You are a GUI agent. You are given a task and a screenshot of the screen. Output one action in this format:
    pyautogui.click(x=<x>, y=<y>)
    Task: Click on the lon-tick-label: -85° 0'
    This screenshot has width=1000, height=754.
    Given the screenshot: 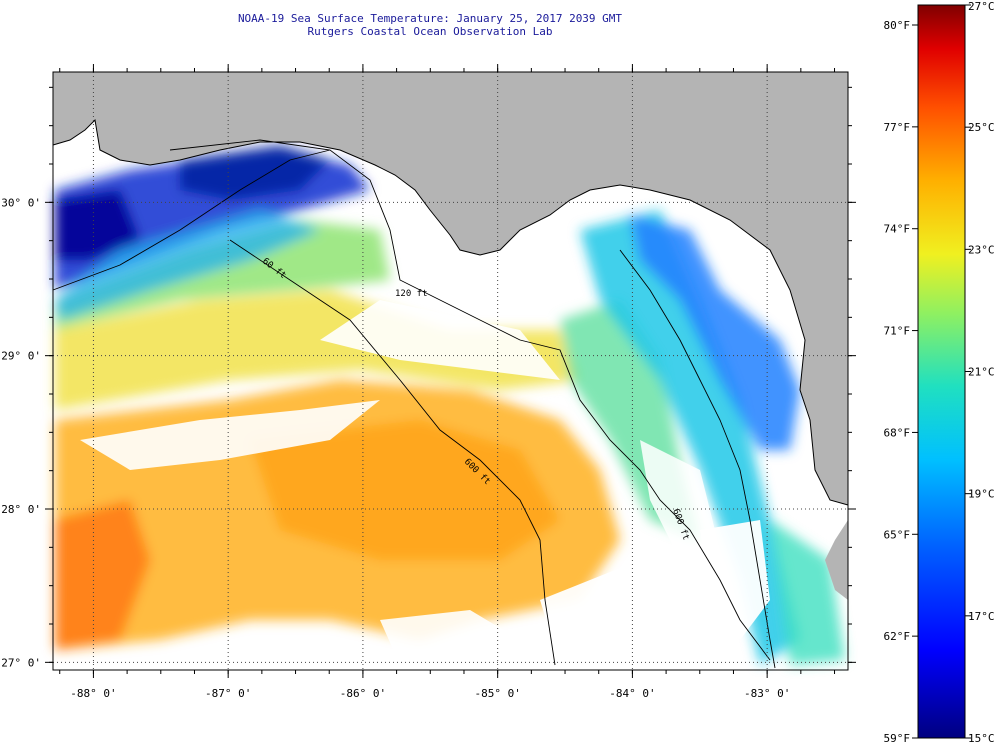 What is the action you would take?
    pyautogui.click(x=497, y=693)
    